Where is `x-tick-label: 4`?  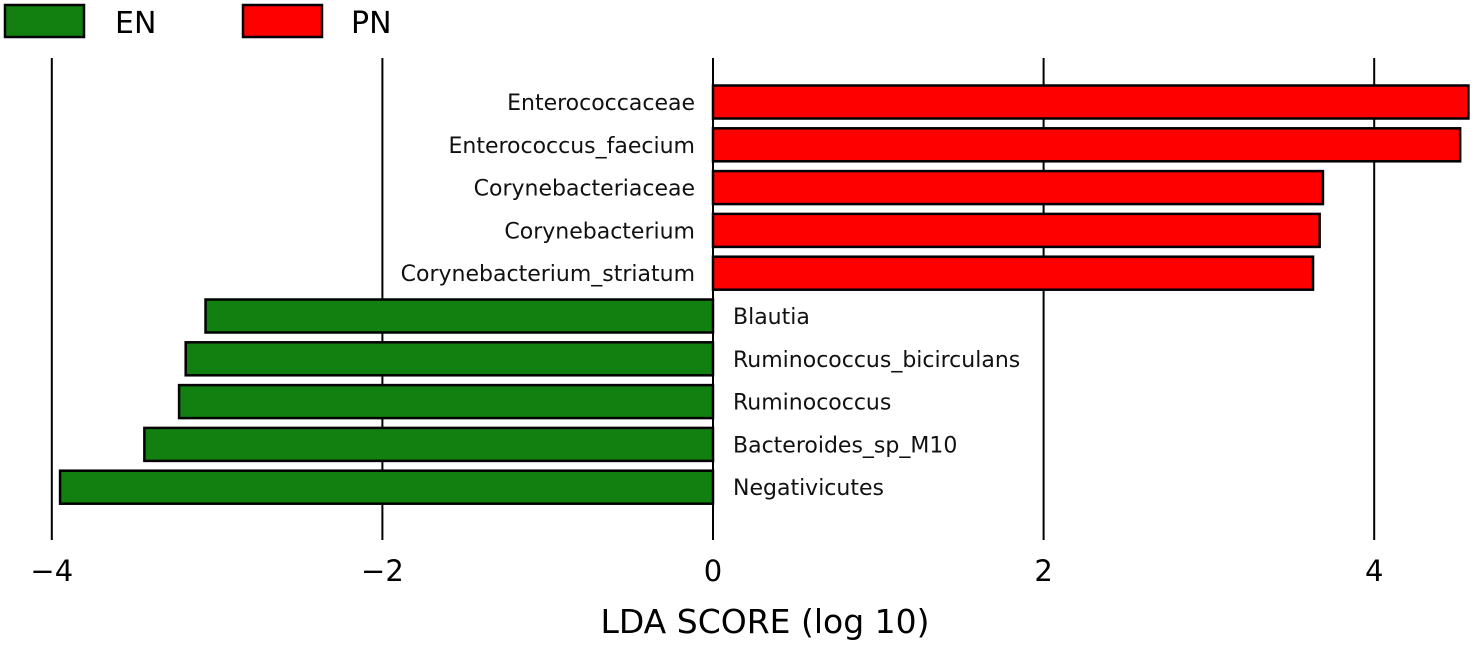
x-tick-label: 4 is located at coordinates (1374, 571).